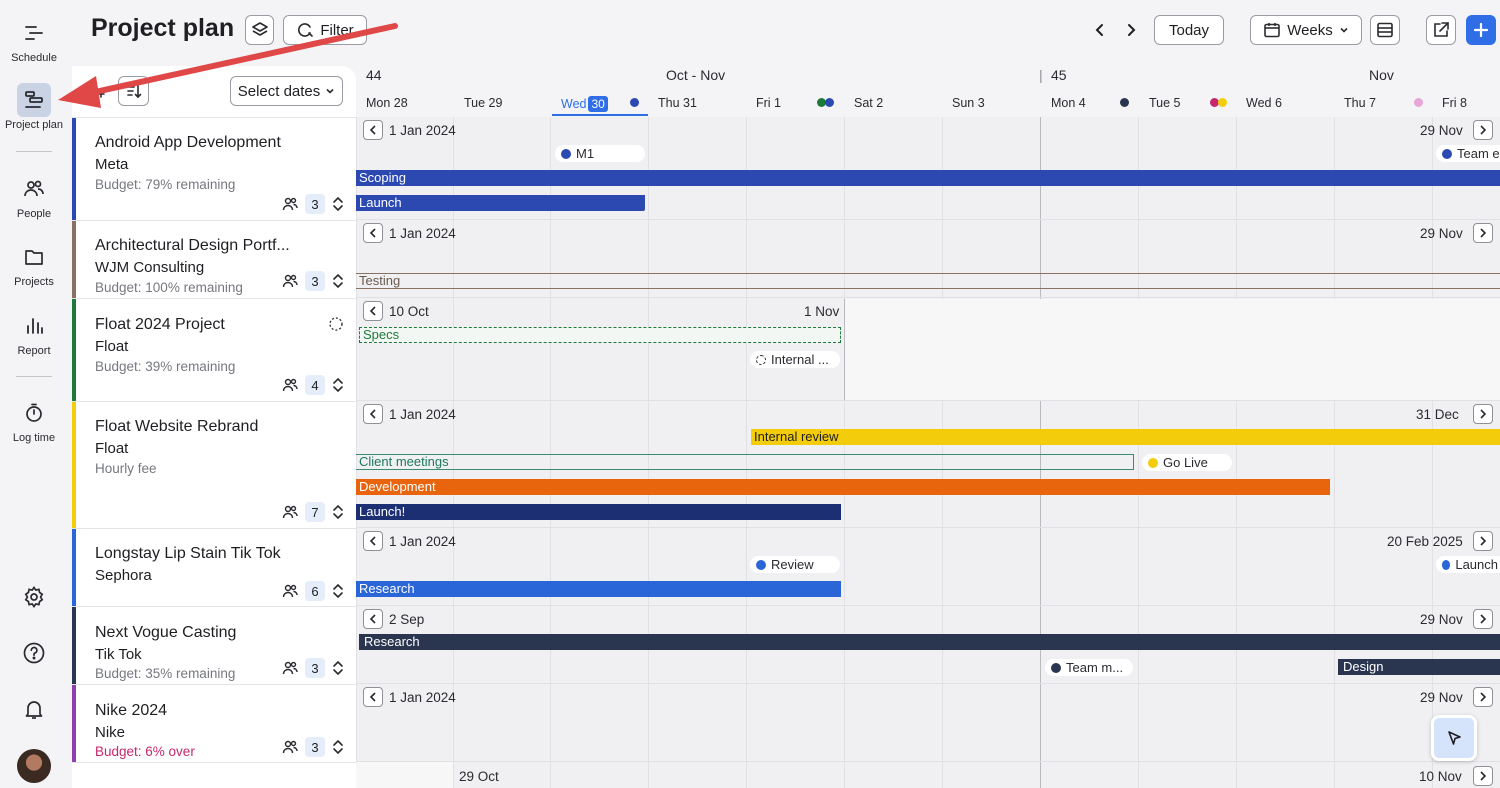  Describe the element at coordinates (600, 335) in the screenshot. I see `phase-bar: Specs` at that location.